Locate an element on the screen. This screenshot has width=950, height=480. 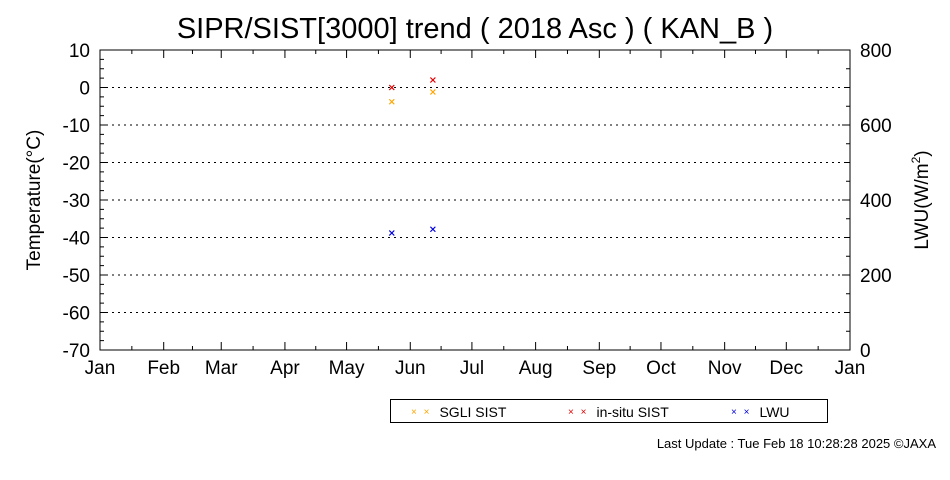
x-tick-label: Feb is located at coordinates (163, 368).